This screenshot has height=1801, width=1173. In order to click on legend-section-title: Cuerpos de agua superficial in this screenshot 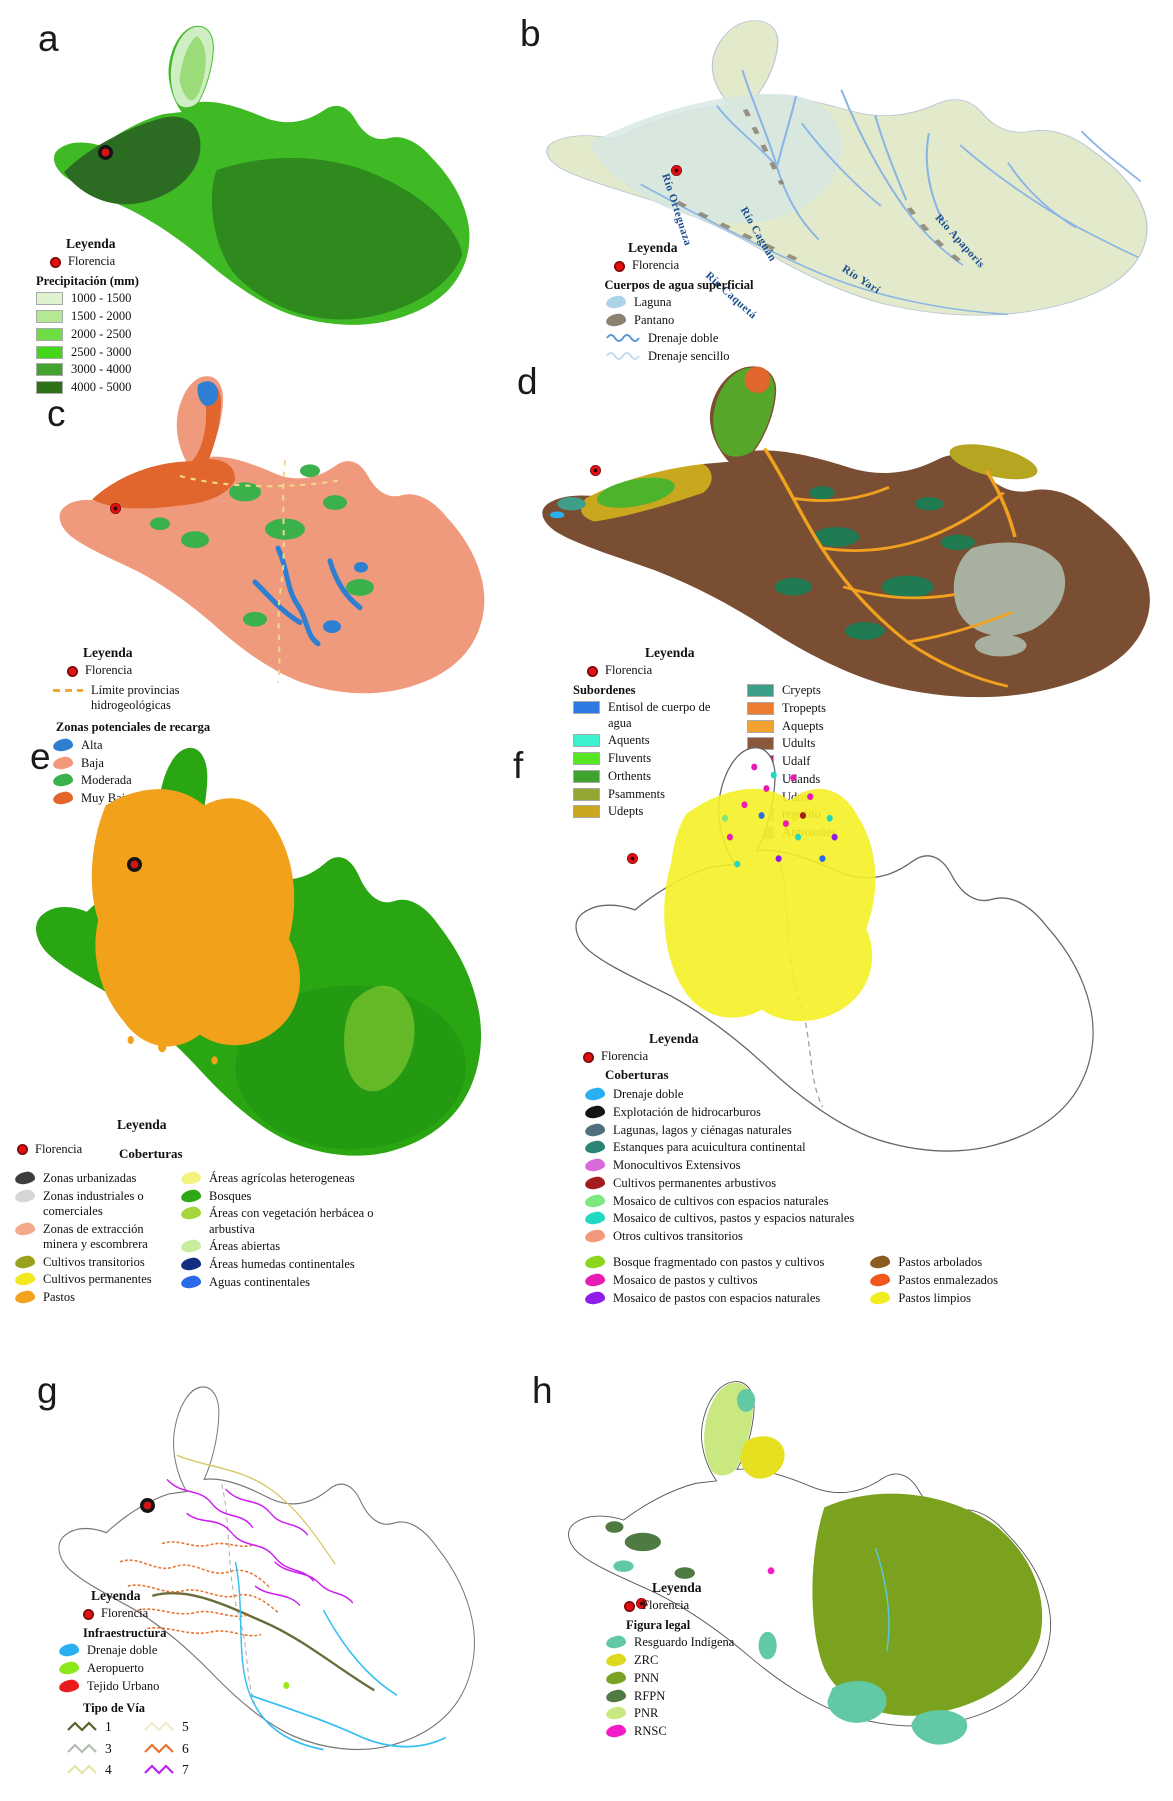, I will do `click(679, 284)`.